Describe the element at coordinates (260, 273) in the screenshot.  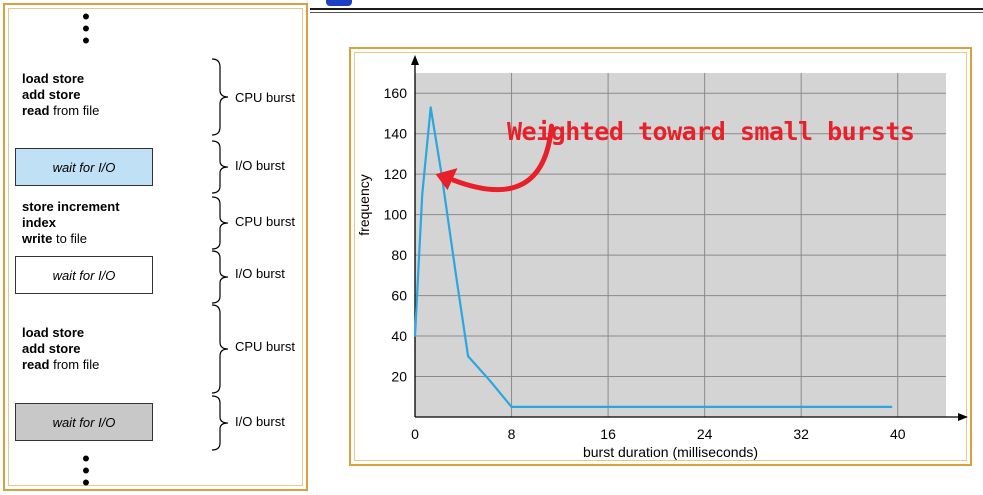
I see `burst-label-io-2: I/O burst` at that location.